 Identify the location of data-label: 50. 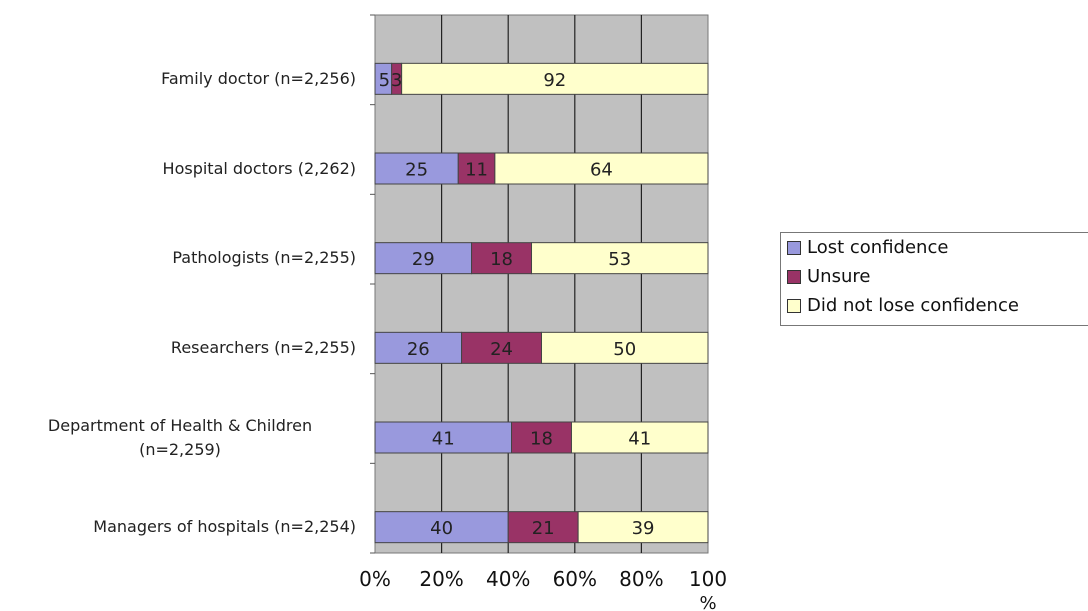
(624, 349).